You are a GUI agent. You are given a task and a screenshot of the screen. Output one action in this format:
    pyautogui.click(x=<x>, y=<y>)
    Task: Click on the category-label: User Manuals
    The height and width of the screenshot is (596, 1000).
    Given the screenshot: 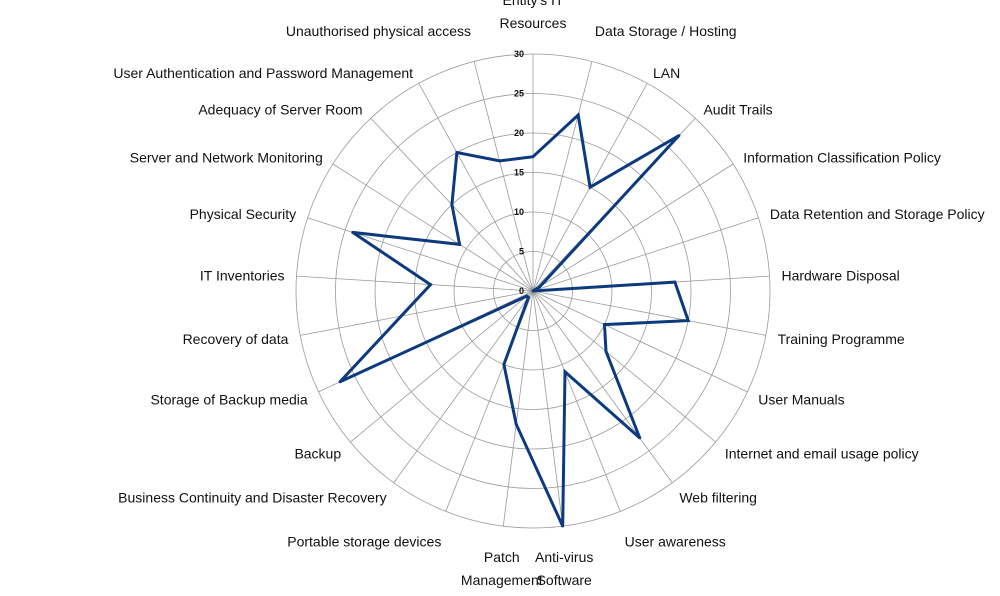 What is the action you would take?
    pyautogui.click(x=801, y=400)
    